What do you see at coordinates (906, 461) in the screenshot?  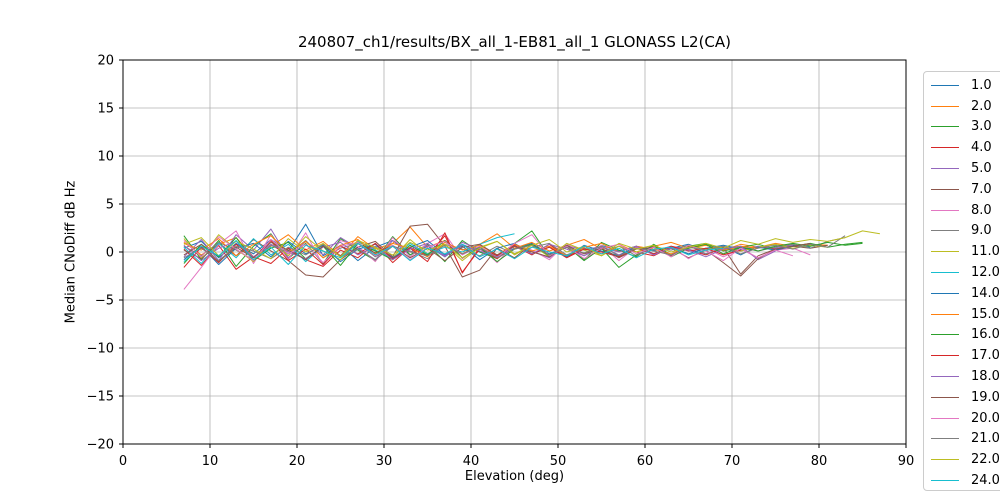 I see `x-tick-label: 90` at bounding box center [906, 461].